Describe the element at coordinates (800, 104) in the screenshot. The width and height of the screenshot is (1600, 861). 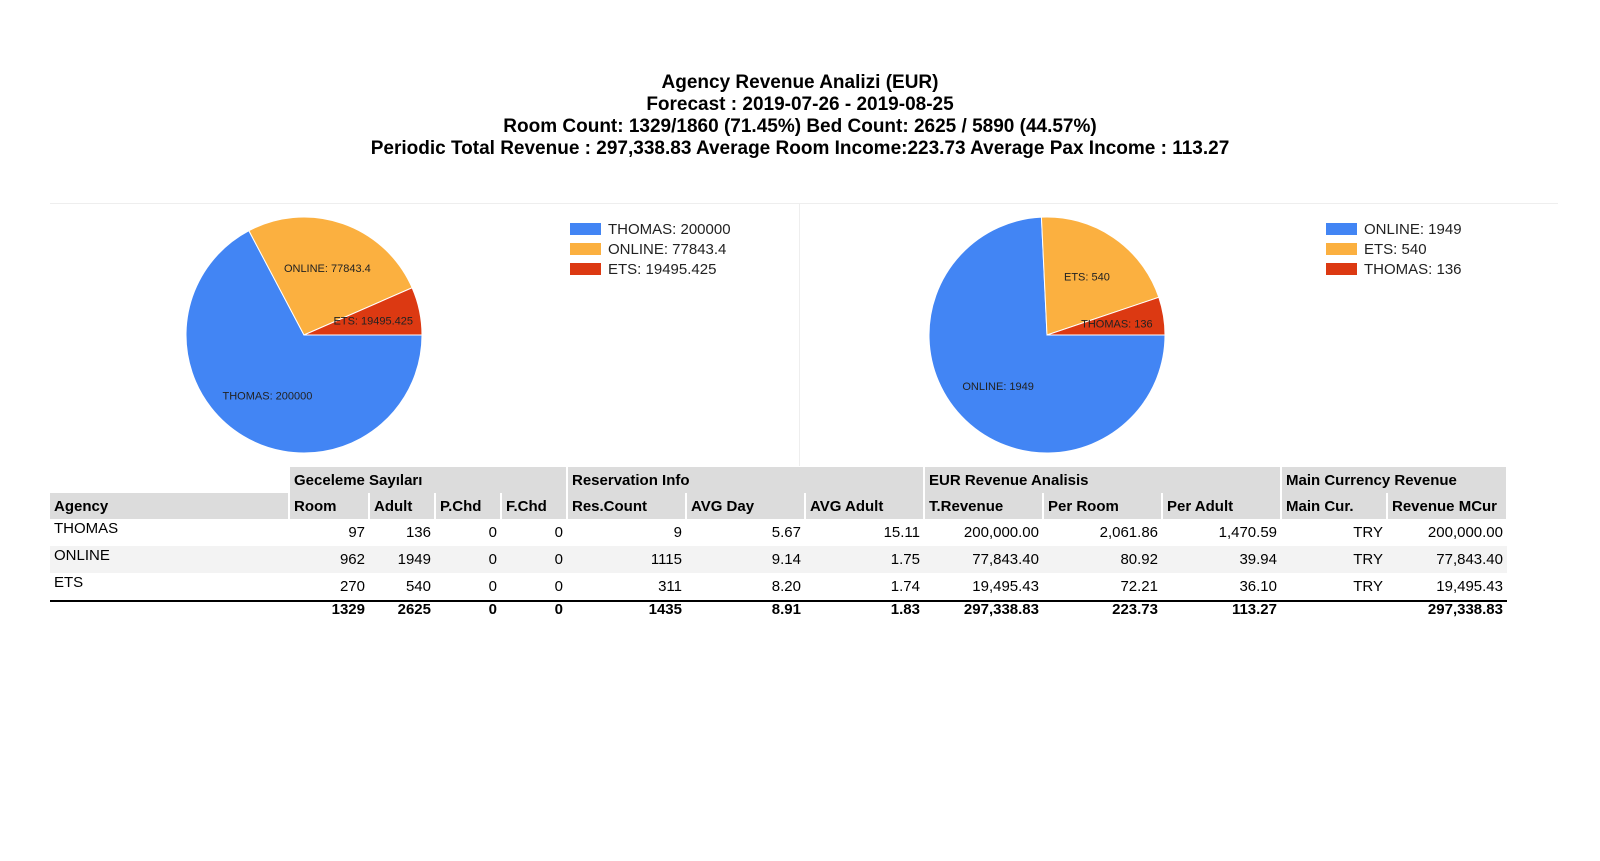
I see `forecast-period: Forecast : 2019-07-26 - 2019-08-25` at that location.